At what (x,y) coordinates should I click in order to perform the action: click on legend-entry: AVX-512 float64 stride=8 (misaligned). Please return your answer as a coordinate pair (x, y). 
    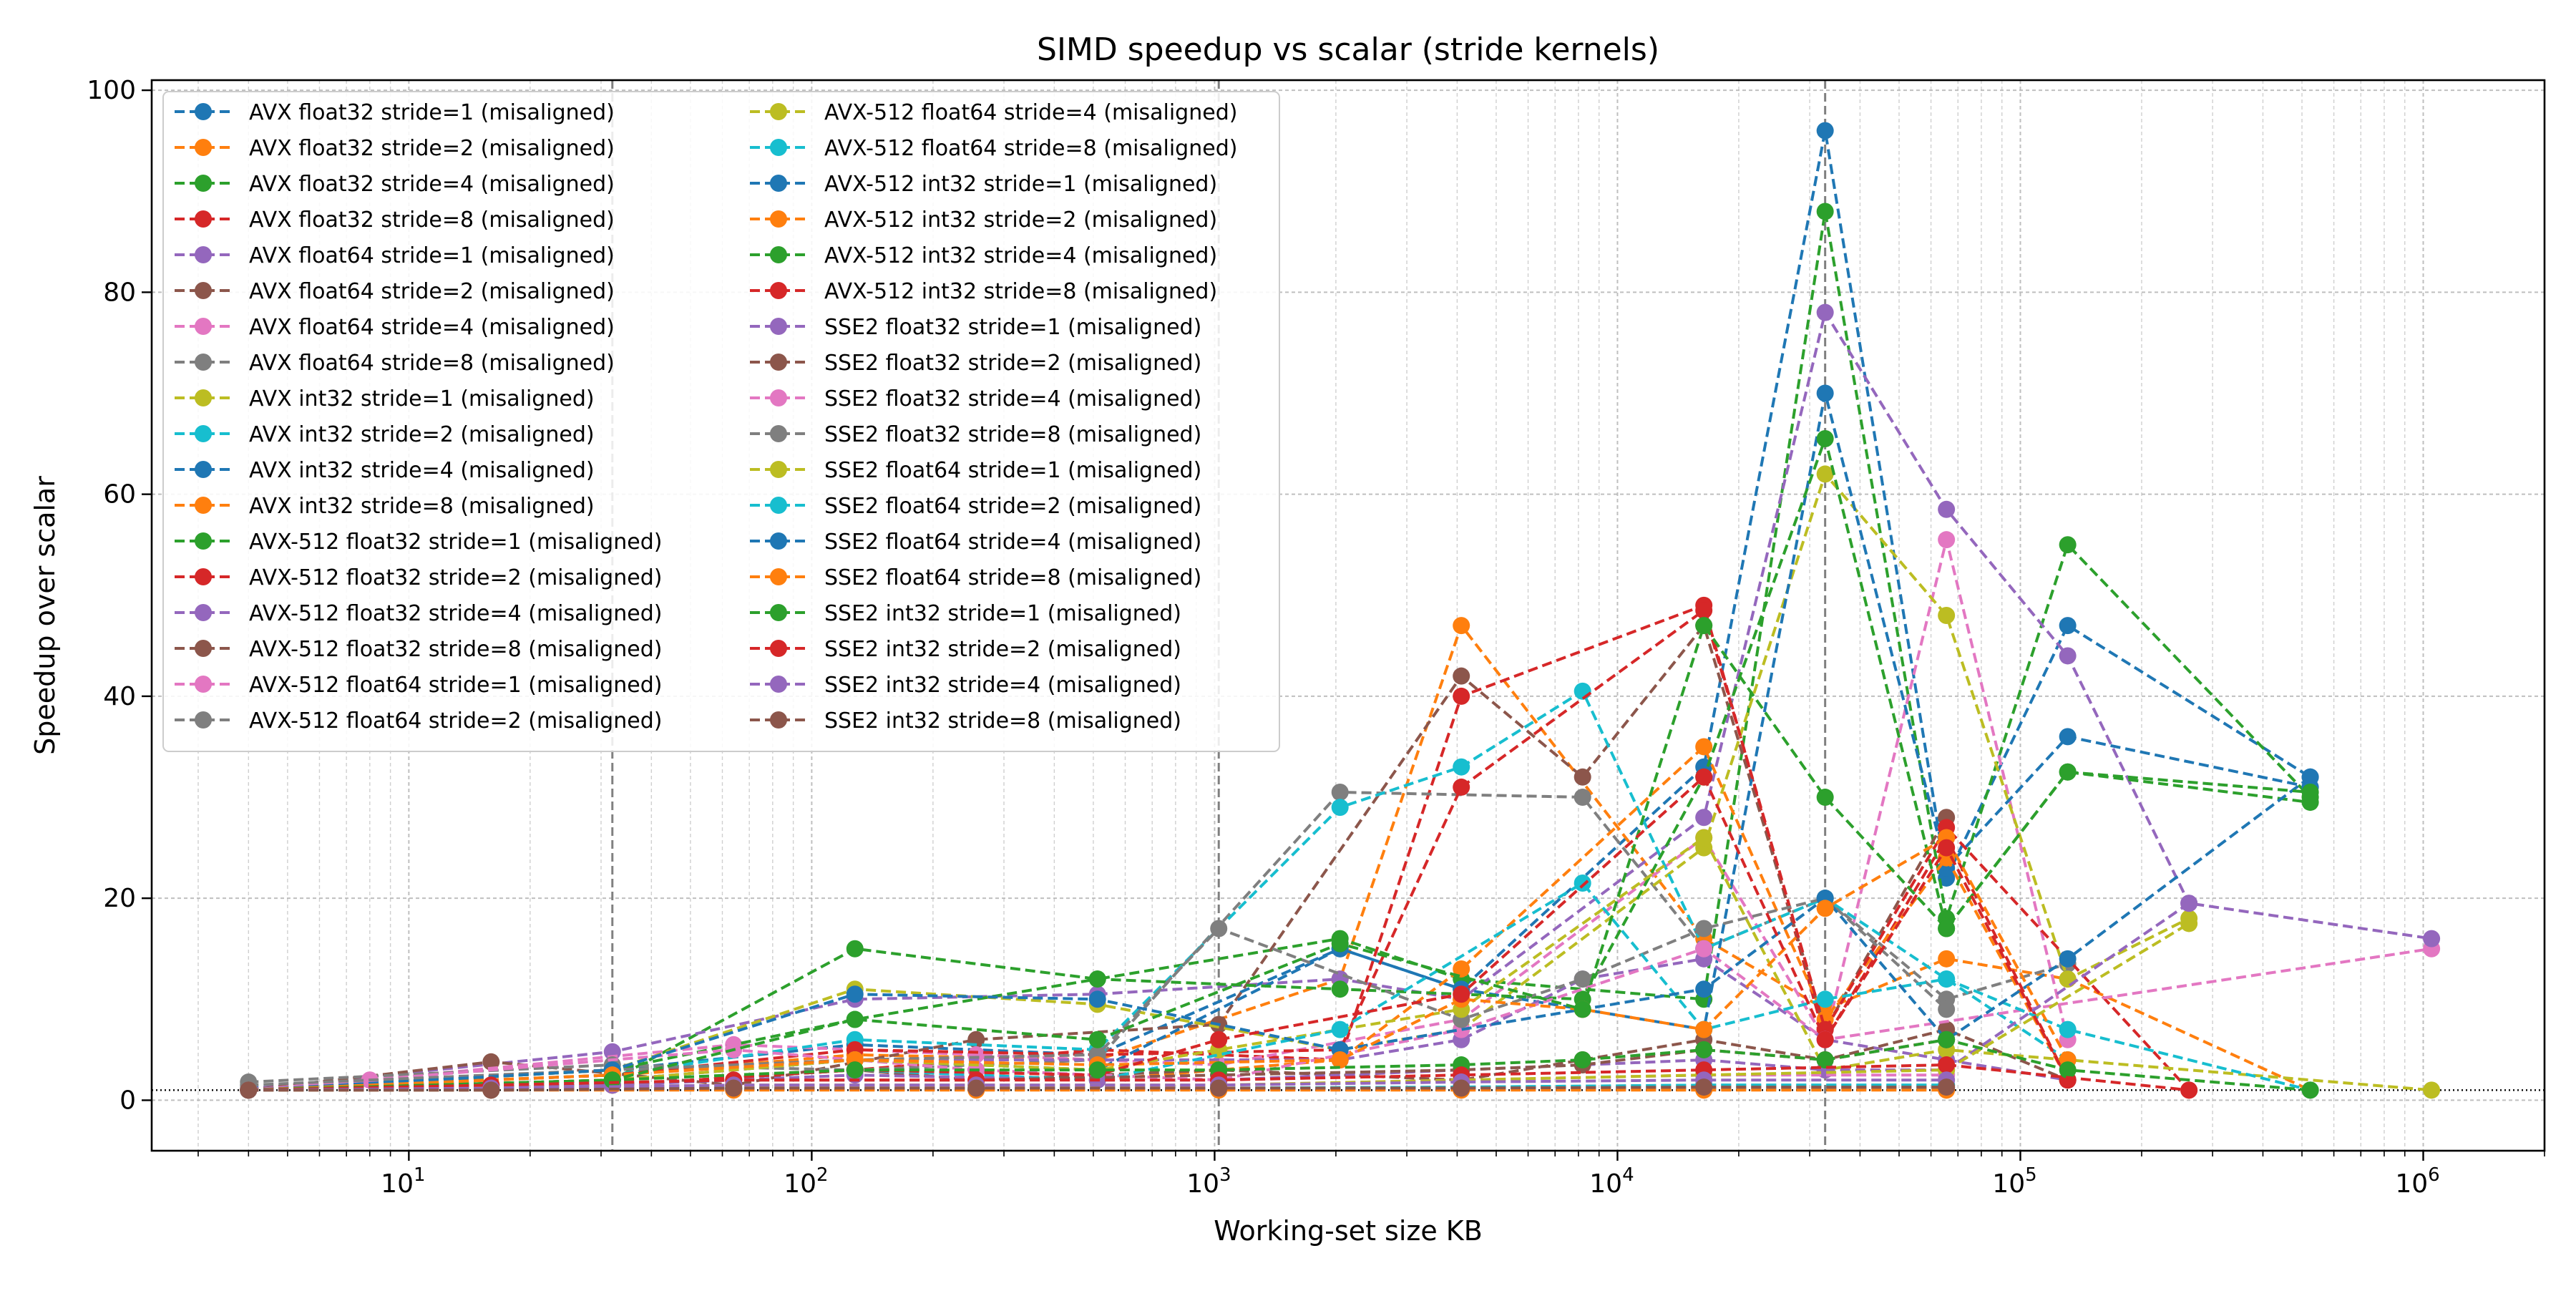
    Looking at the image, I should click on (993, 148).